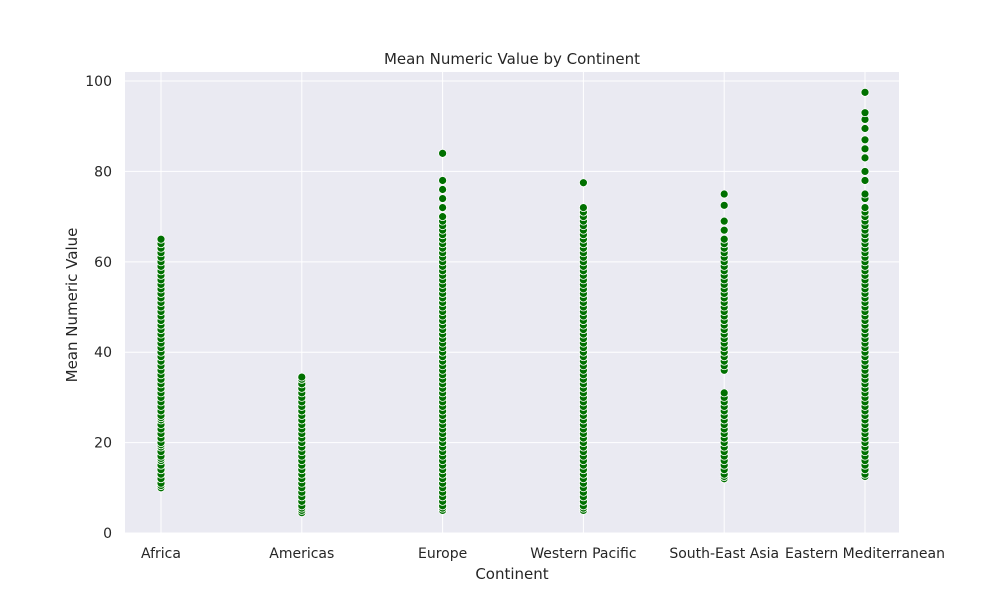 This screenshot has height=600, width=1000. I want to click on x-tick-label: Western Pacific, so click(583, 554).